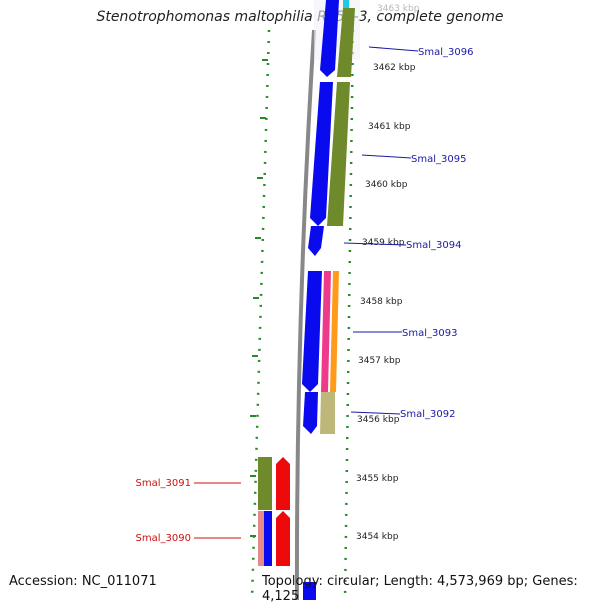 The width and height of the screenshot is (600, 604). I want to click on gene-blue-bottom, so click(309, 591).